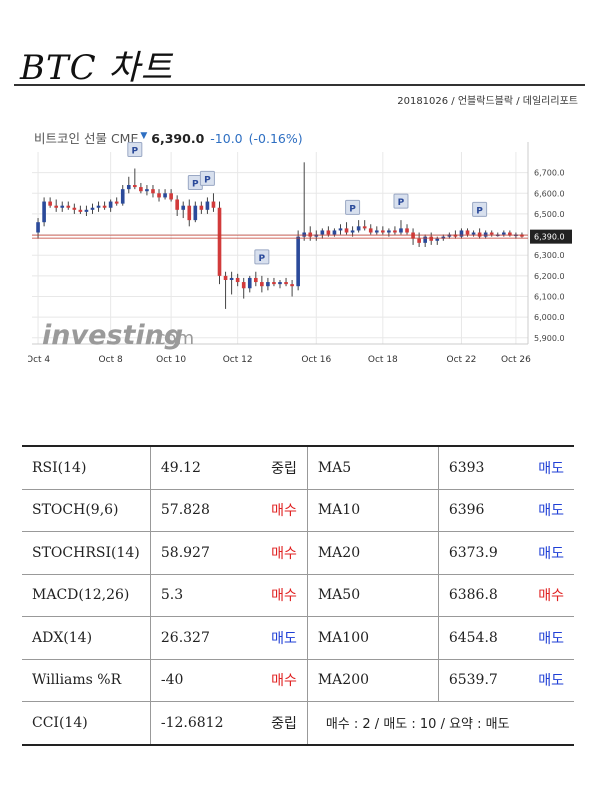 The width and height of the screenshot is (600, 802). What do you see at coordinates (86, 595) in the screenshot?
I see `indicator-name: MACD(12,26)` at bounding box center [86, 595].